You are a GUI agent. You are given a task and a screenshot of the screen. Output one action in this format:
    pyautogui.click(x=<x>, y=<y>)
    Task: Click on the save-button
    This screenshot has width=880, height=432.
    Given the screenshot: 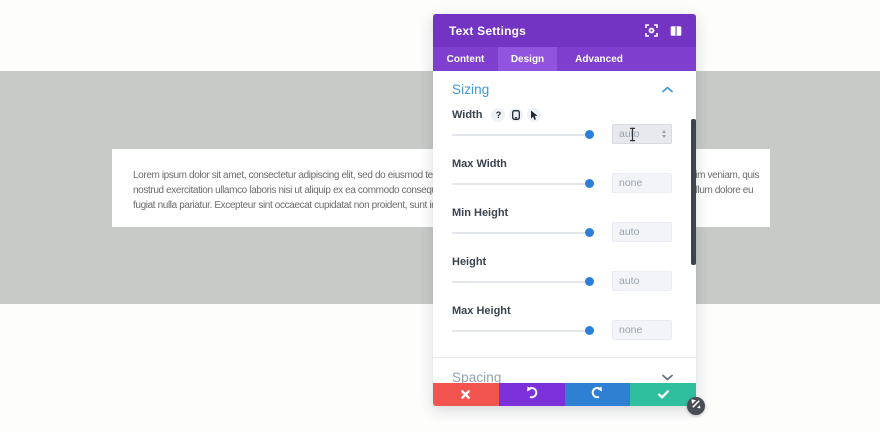 What is the action you would take?
    pyautogui.click(x=663, y=394)
    